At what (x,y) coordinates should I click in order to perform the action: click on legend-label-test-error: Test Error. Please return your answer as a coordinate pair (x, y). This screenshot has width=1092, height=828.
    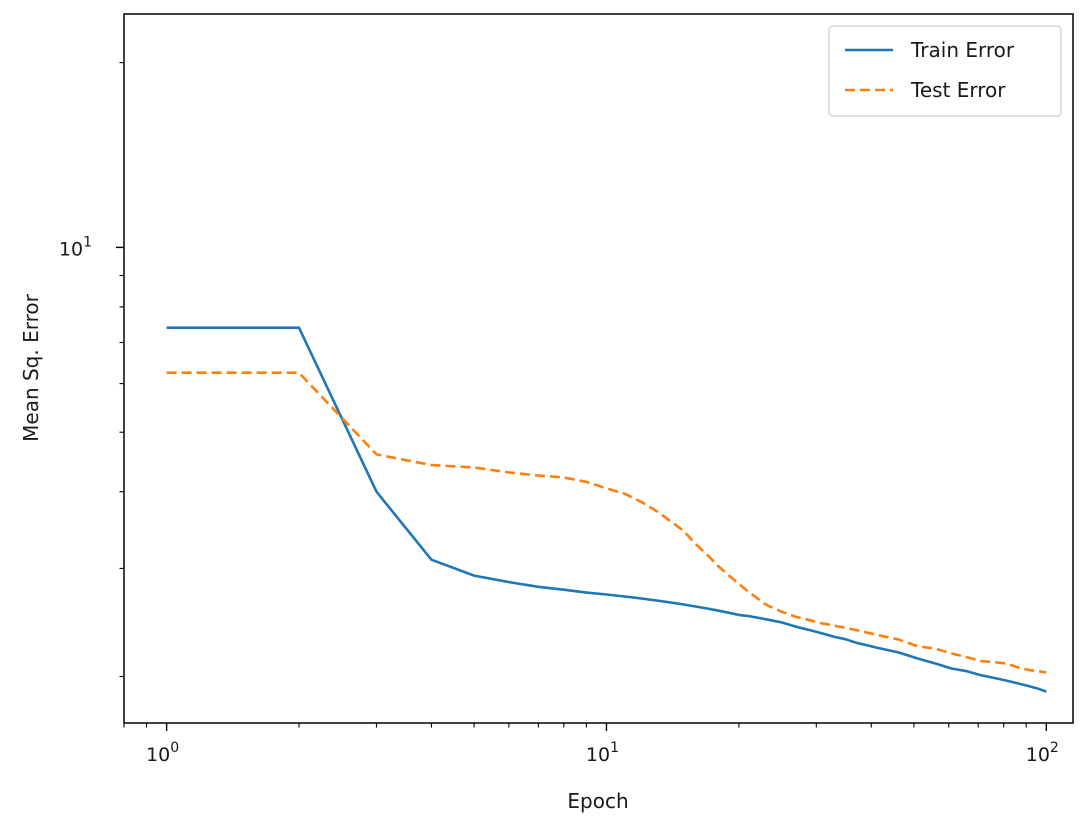
    Looking at the image, I should click on (958, 90).